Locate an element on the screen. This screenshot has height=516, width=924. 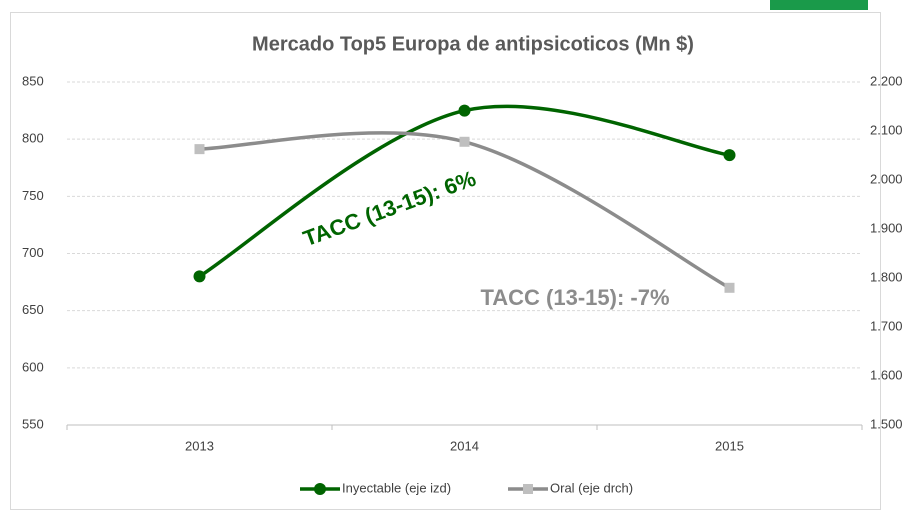
legend-label: Oral (eje drch) is located at coordinates (591, 487).